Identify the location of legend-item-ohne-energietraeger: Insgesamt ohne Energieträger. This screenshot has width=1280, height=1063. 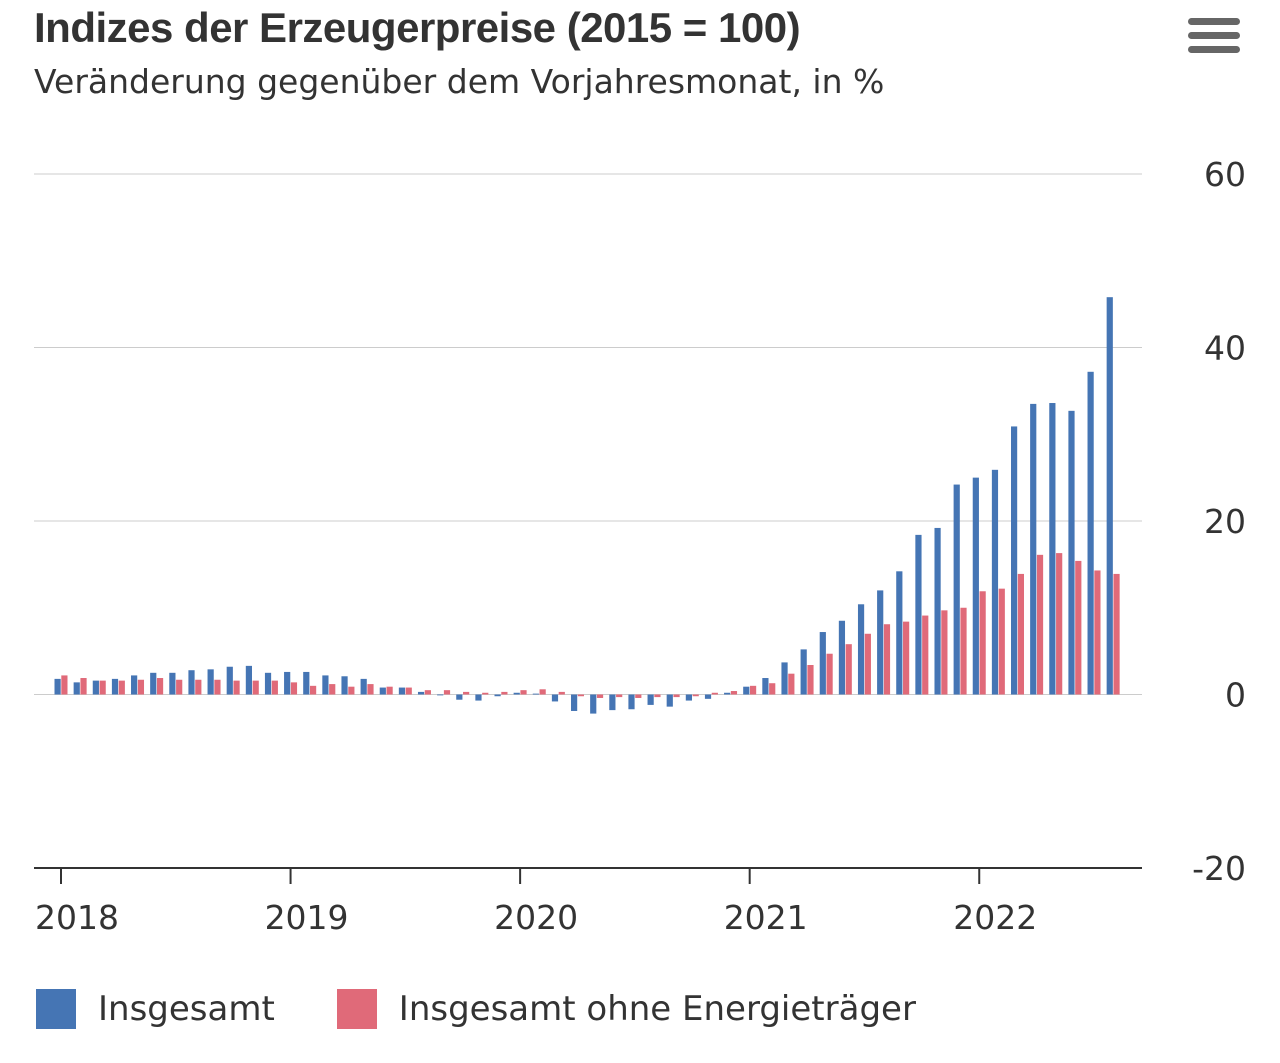
(626, 1009).